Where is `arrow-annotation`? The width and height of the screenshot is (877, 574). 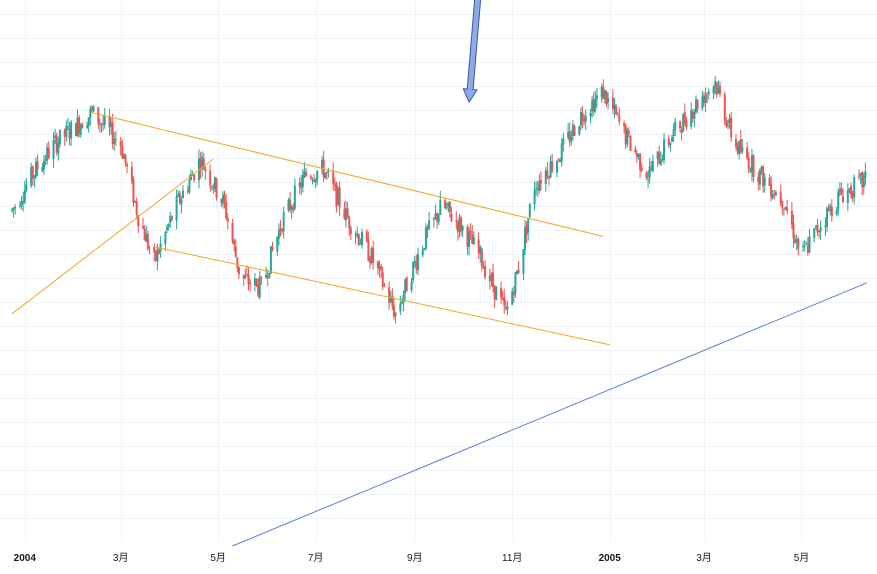
arrow-annotation is located at coordinates (475, 51).